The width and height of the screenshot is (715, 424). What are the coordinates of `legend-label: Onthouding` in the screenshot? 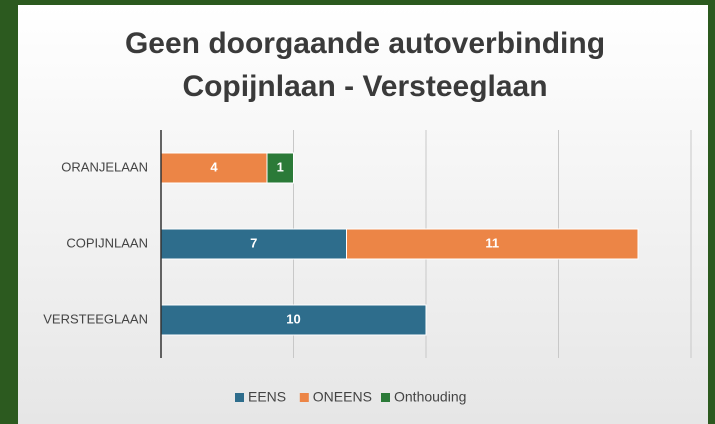 It's located at (430, 397).